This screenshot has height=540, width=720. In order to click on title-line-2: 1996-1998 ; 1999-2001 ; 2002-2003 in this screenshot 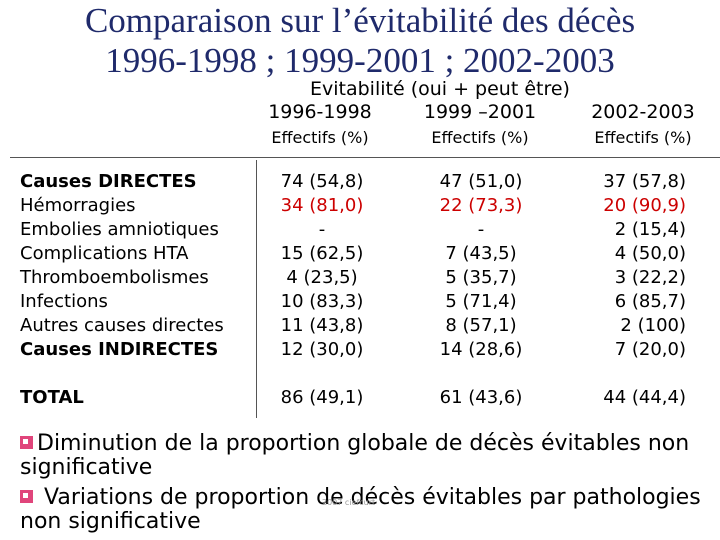, I will do `click(360, 60)`.